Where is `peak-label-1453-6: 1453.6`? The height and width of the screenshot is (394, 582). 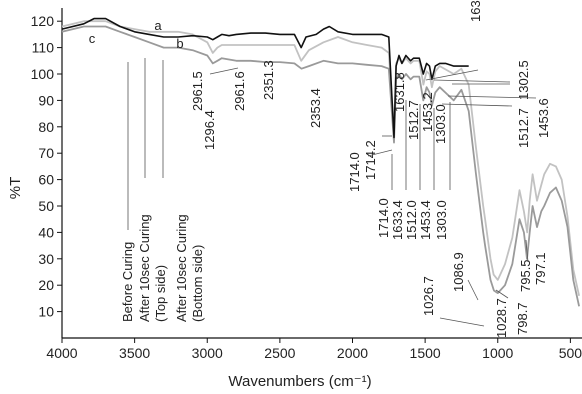 peak-label-1453-6: 1453.6 is located at coordinates (543, 118).